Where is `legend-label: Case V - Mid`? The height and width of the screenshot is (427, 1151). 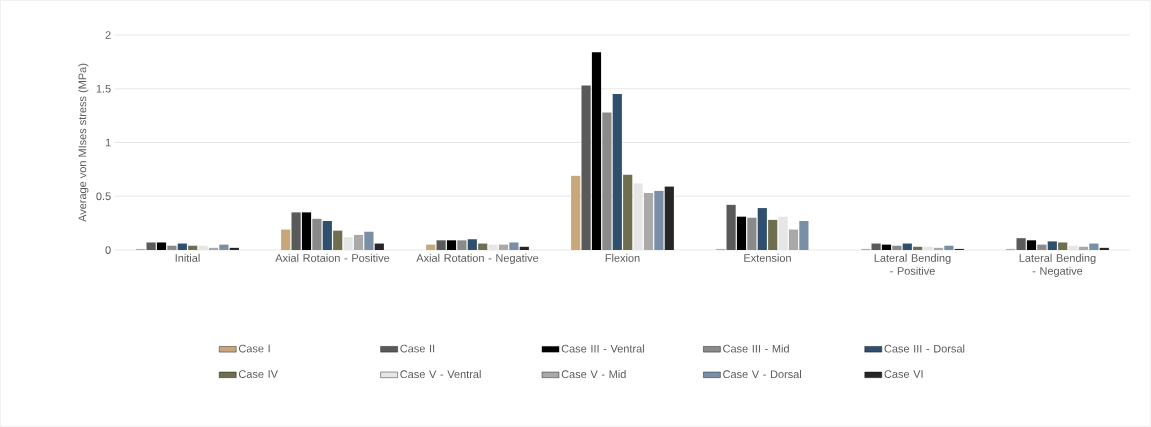 legend-label: Case V - Mid is located at coordinates (593, 374).